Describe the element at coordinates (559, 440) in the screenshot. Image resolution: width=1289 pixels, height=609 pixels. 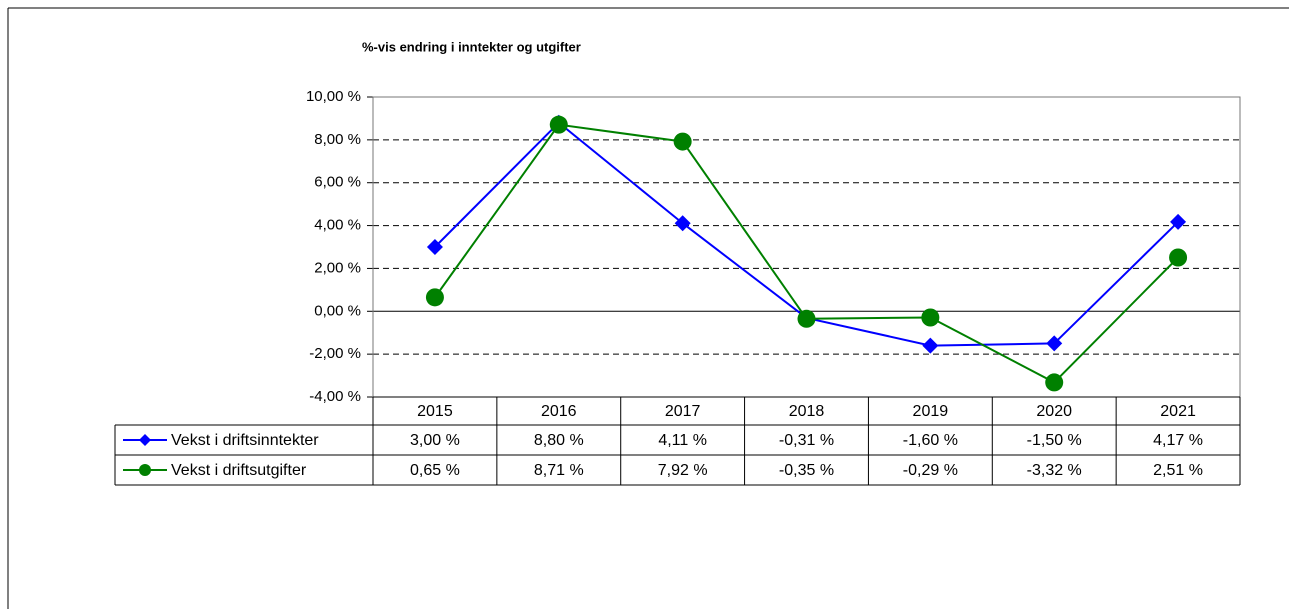
I see `data-label: 8,80 %` at that location.